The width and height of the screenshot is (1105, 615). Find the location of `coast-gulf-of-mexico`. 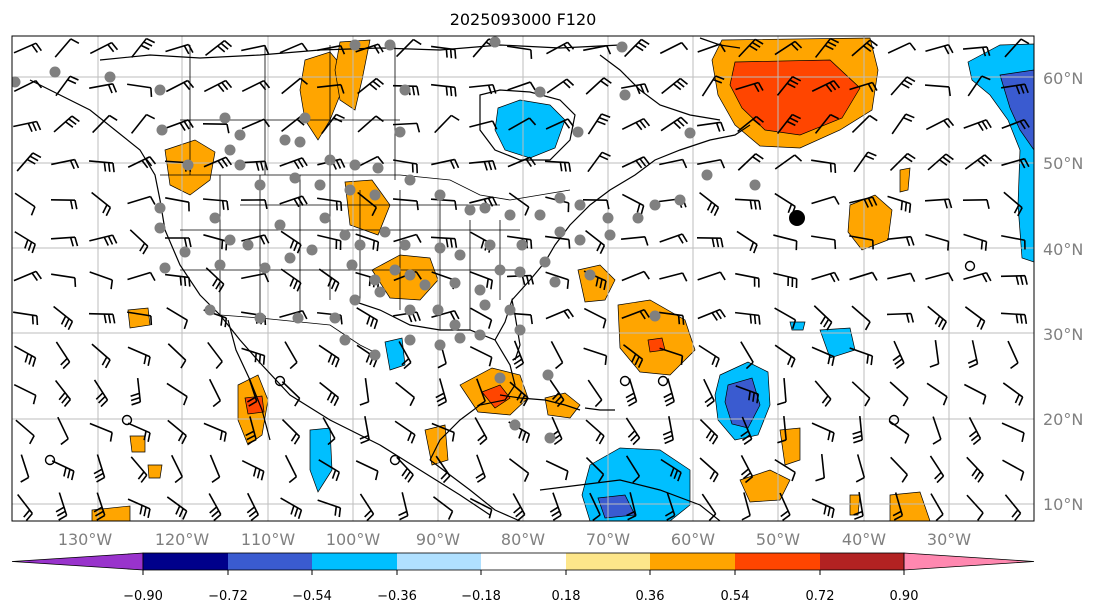

coast-gulf-of-mexico is located at coordinates (432, 380).